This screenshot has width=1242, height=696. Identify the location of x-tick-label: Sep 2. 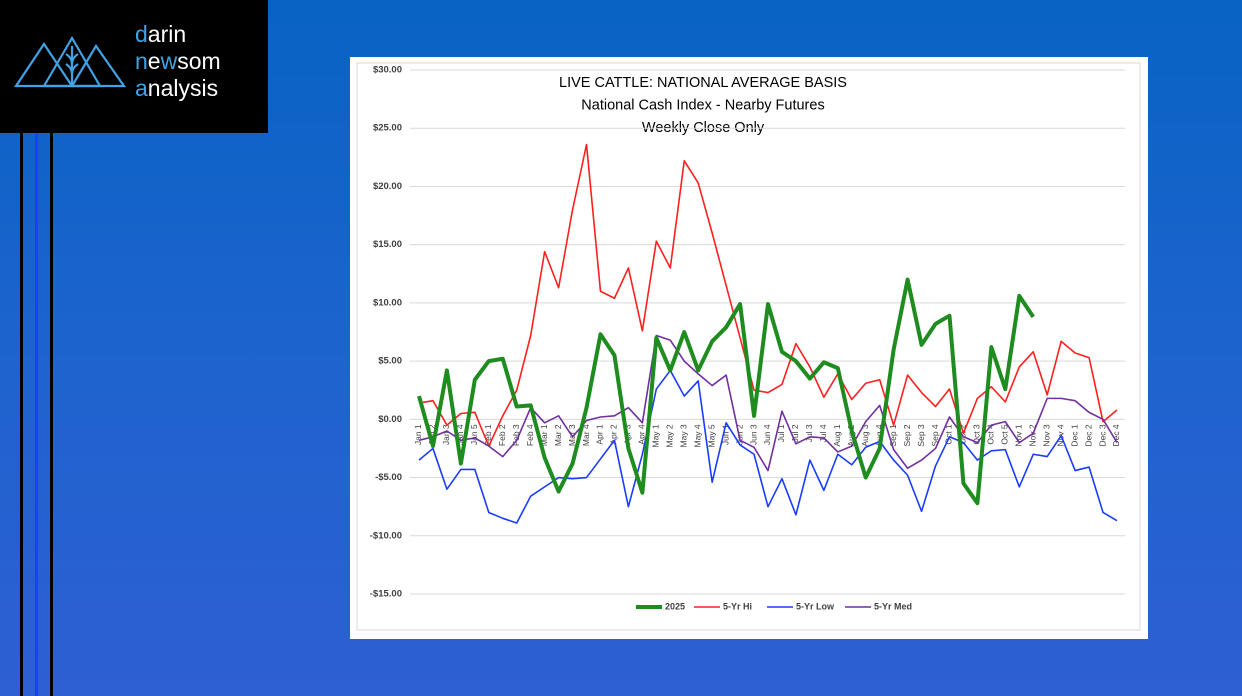
(907, 435).